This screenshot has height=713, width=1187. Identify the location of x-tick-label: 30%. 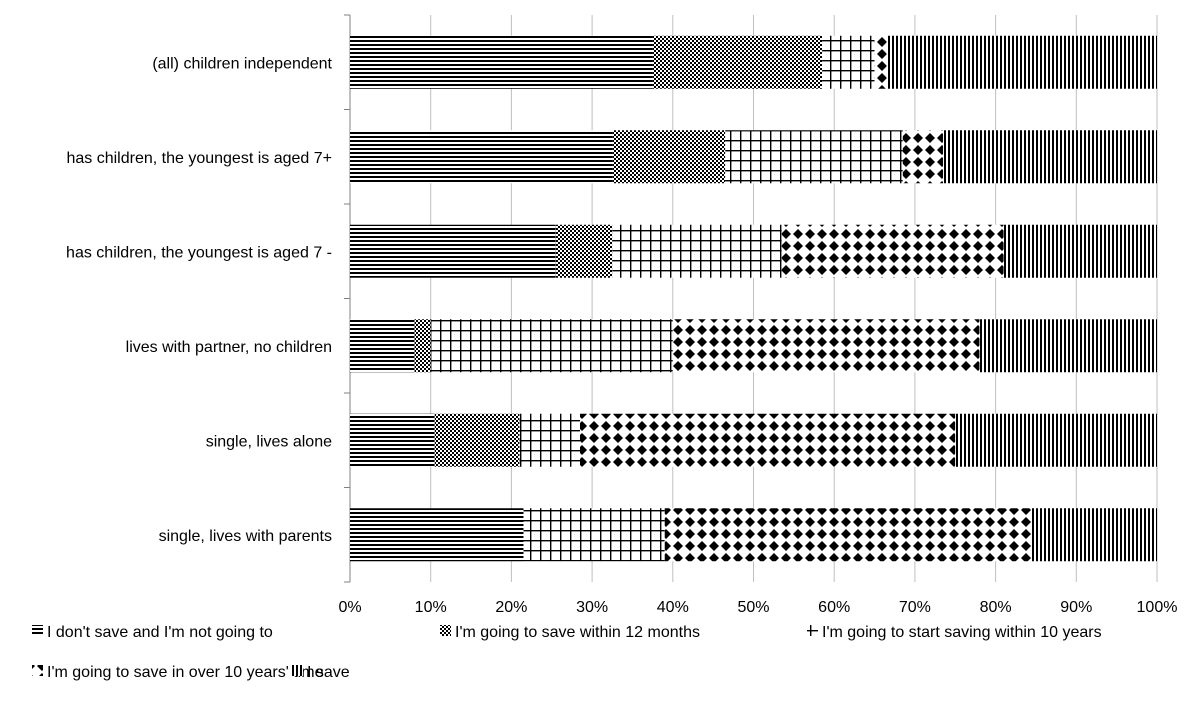
(592, 607).